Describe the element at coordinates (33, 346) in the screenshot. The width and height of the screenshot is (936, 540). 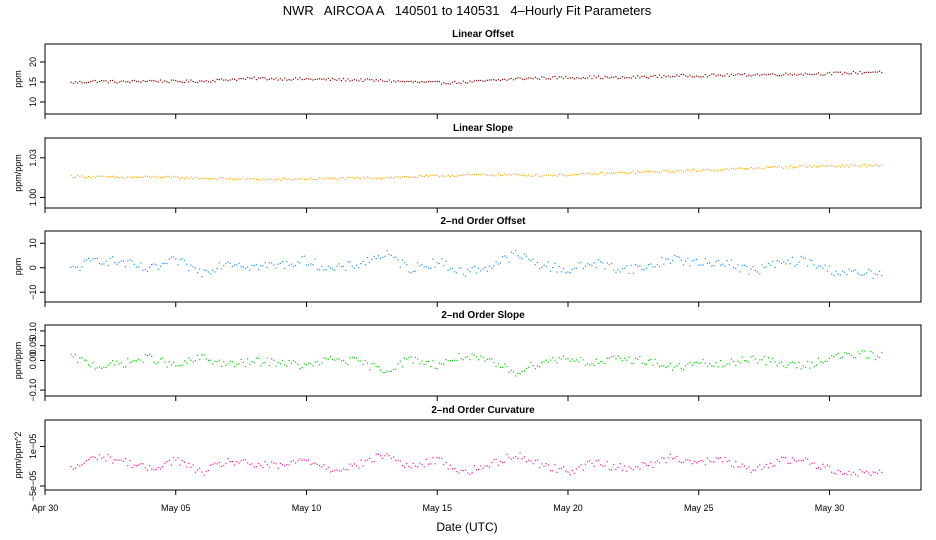
I see `y-tick-label: 0.05` at that location.